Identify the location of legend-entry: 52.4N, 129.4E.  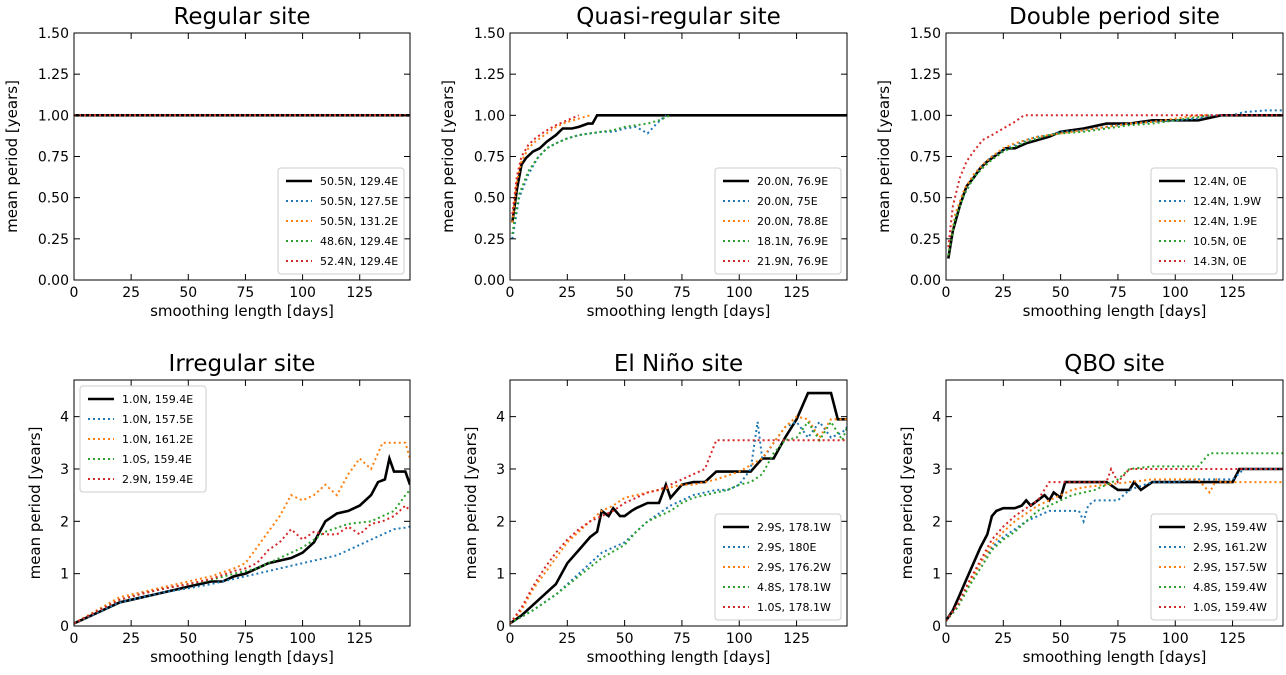
(359, 261).